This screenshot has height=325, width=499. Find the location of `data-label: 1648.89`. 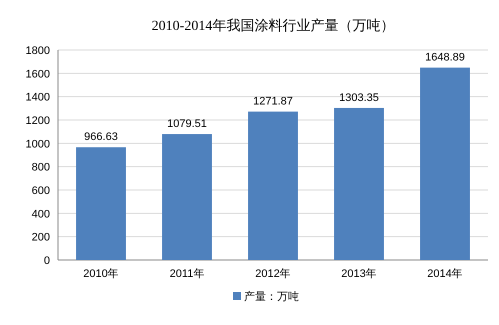

data-label: 1648.89 is located at coordinates (445, 58).